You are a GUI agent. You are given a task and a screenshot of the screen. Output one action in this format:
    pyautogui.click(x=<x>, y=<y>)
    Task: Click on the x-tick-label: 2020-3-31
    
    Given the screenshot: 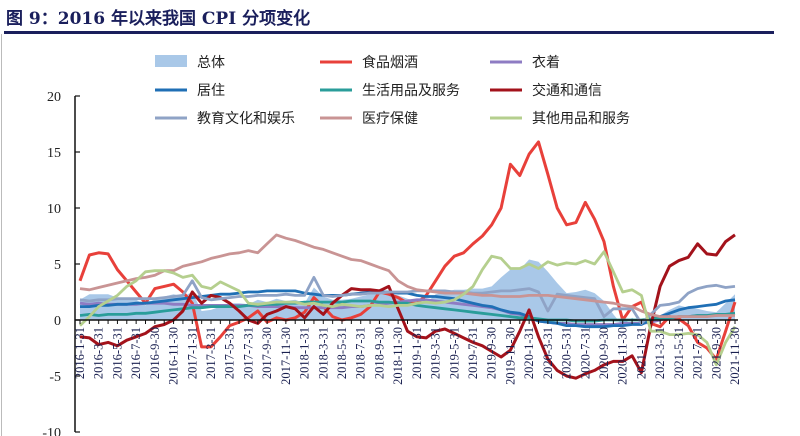 What is the action you would take?
    pyautogui.click(x=548, y=353)
    